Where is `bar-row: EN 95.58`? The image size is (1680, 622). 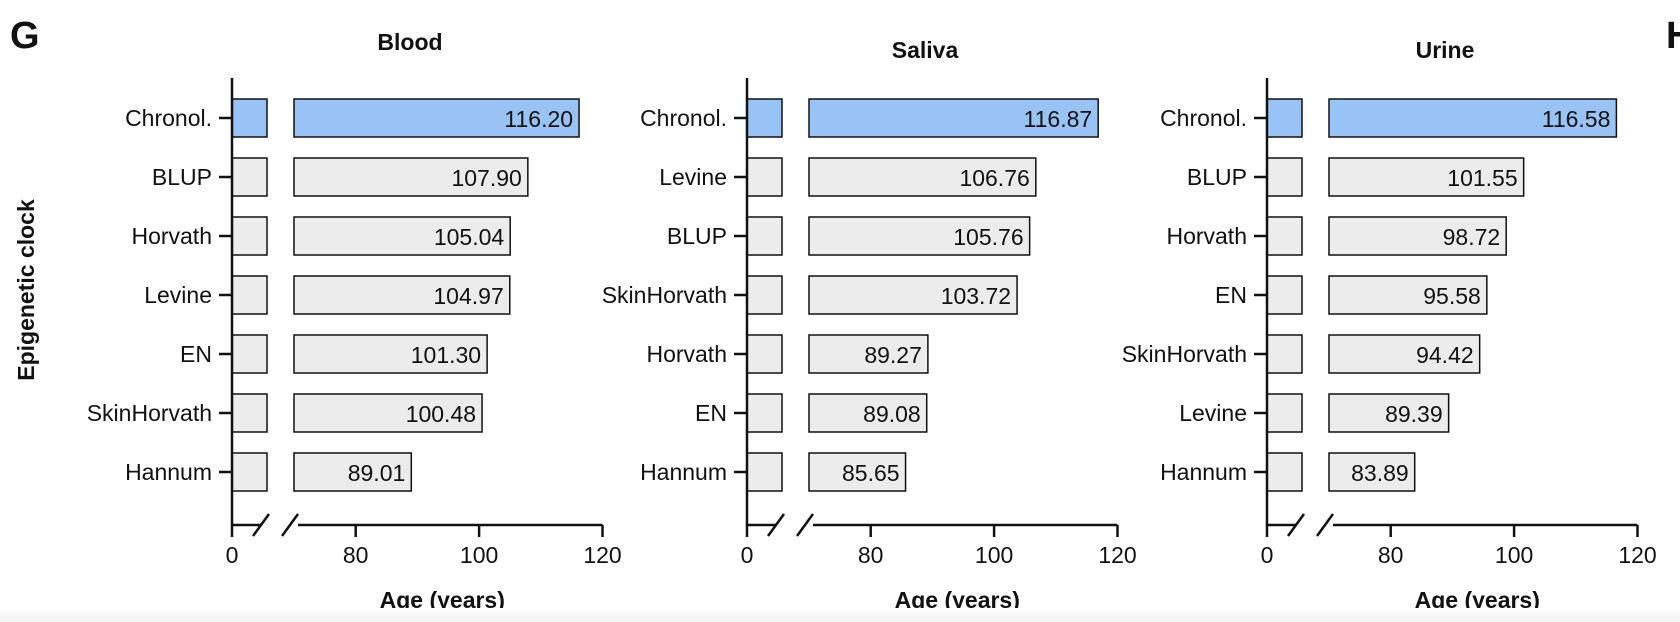
bar-row: EN 95.58 is located at coordinates (1351, 295).